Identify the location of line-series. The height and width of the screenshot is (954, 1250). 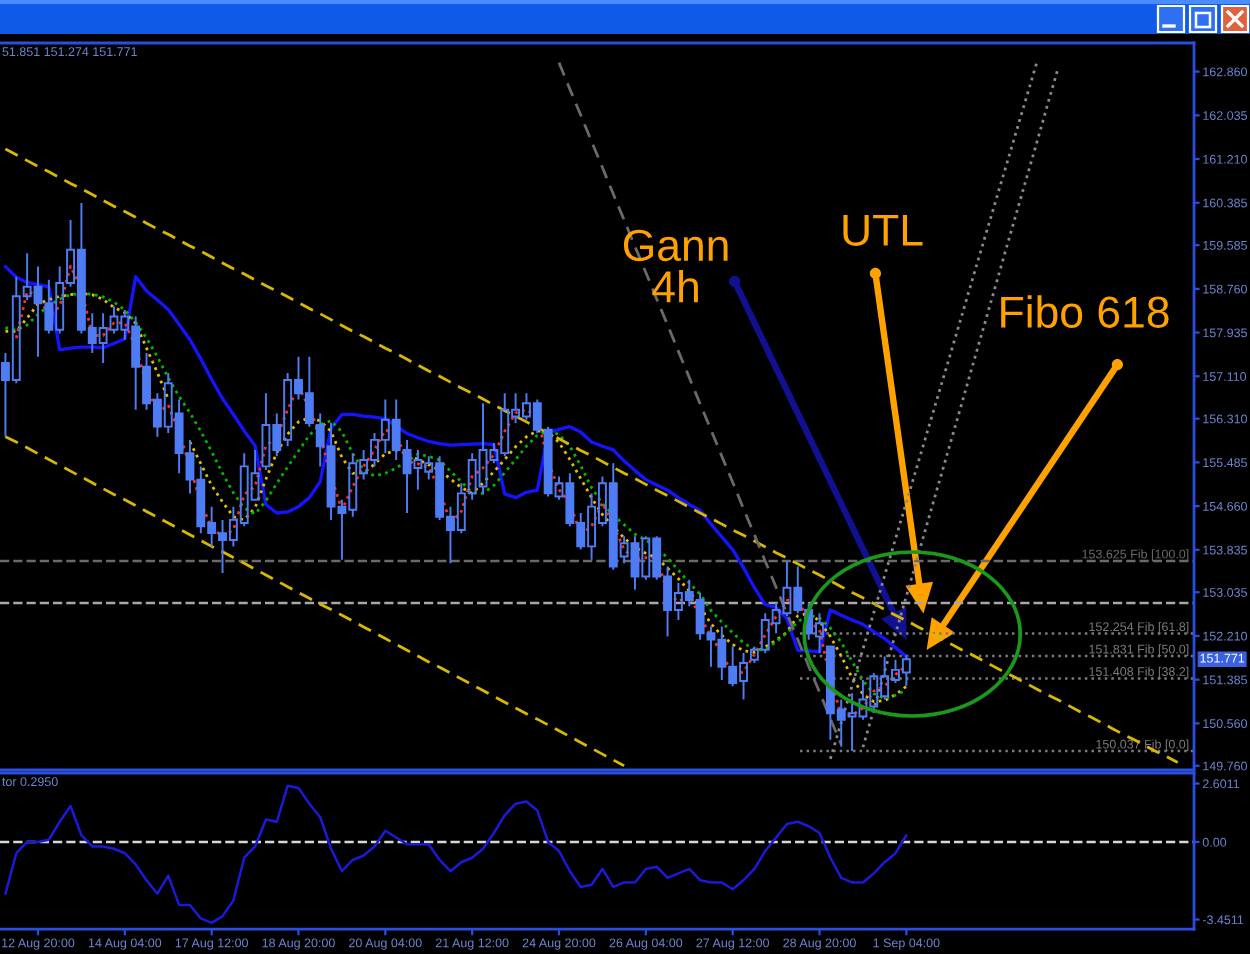
(456, 854).